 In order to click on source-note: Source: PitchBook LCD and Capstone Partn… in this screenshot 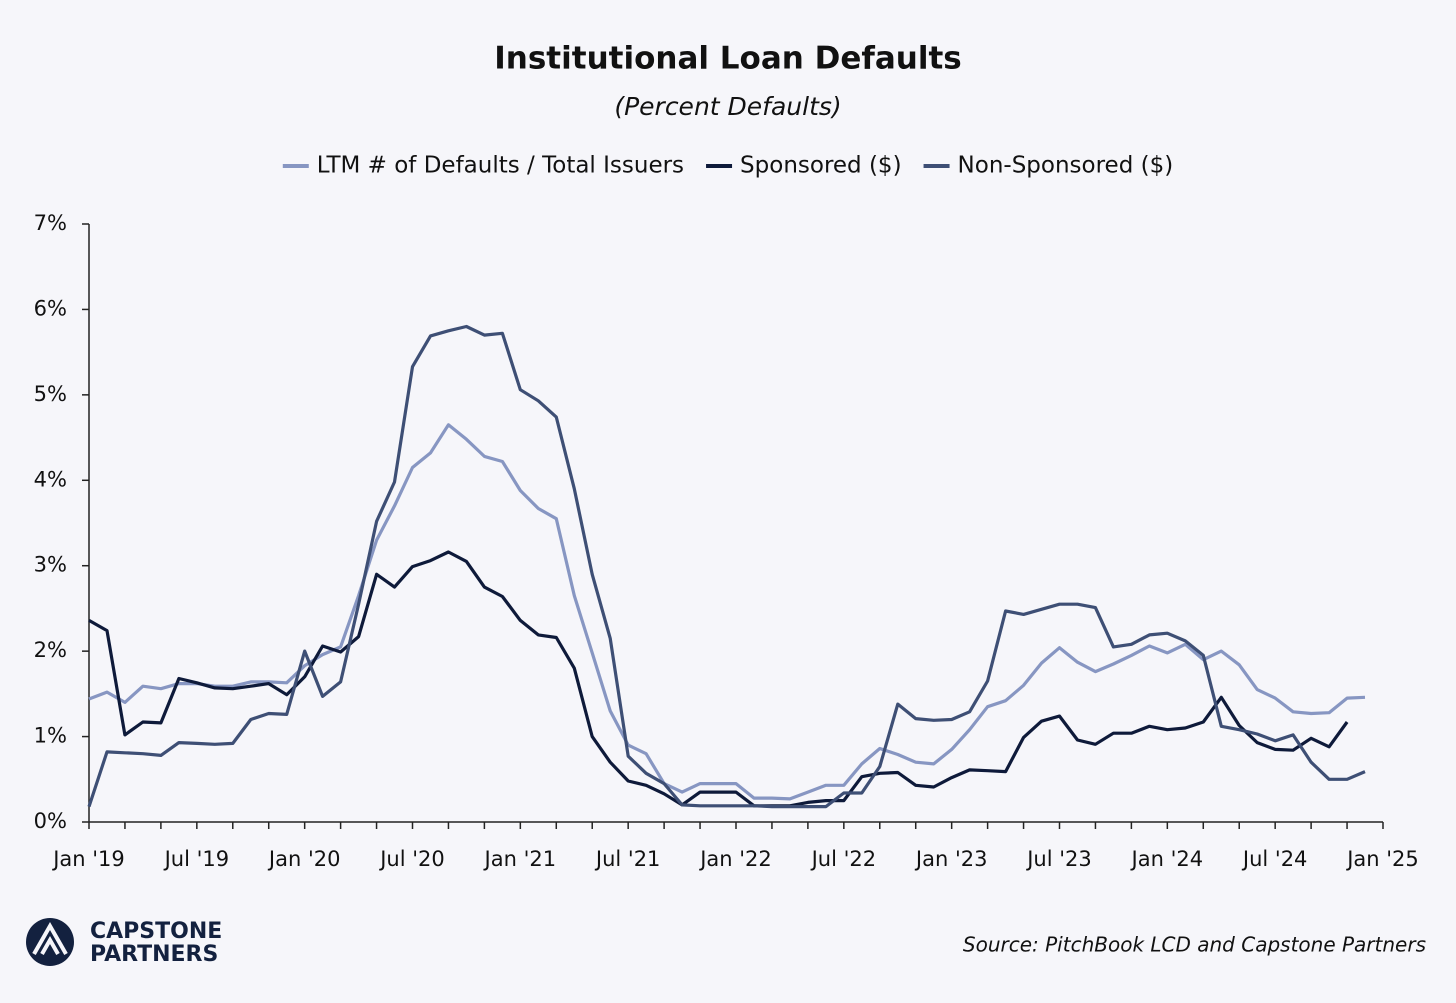, I will do `click(1194, 945)`.